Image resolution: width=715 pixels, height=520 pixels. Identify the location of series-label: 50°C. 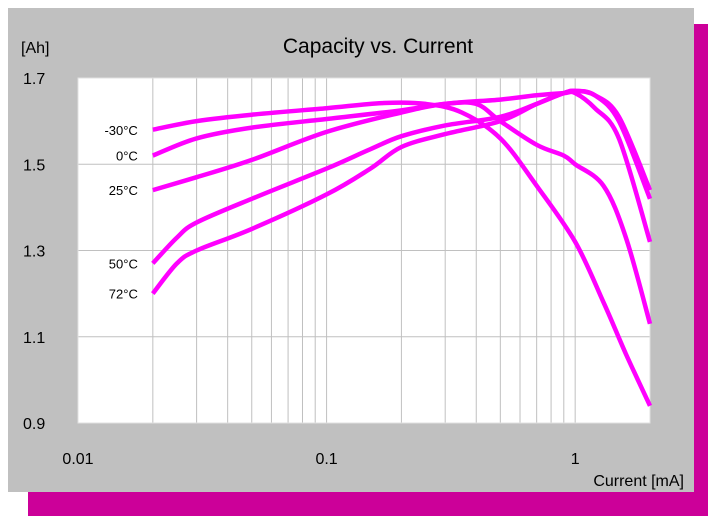
(123, 263).